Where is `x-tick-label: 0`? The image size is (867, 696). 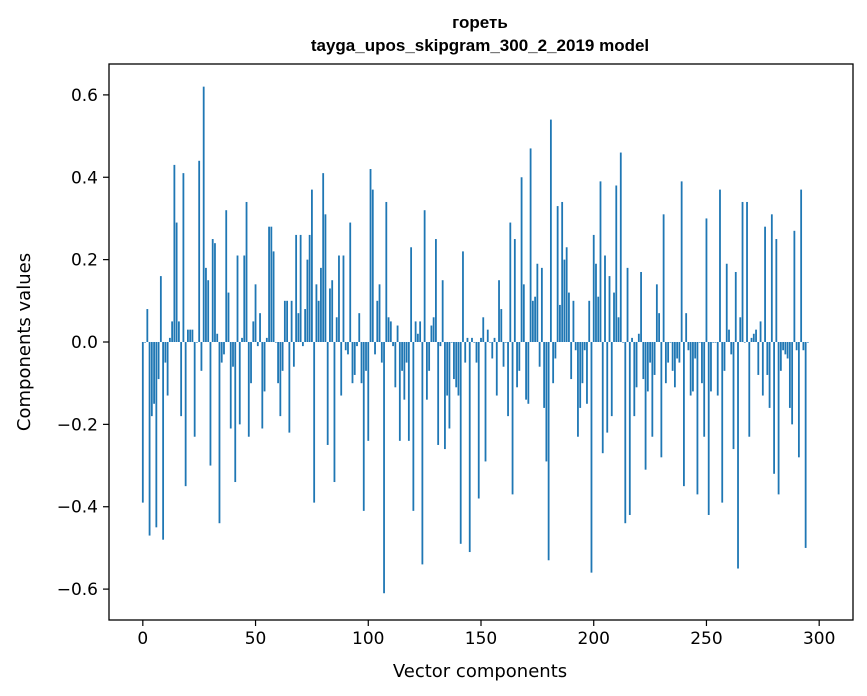
x-tick-label: 0 is located at coordinates (142, 639).